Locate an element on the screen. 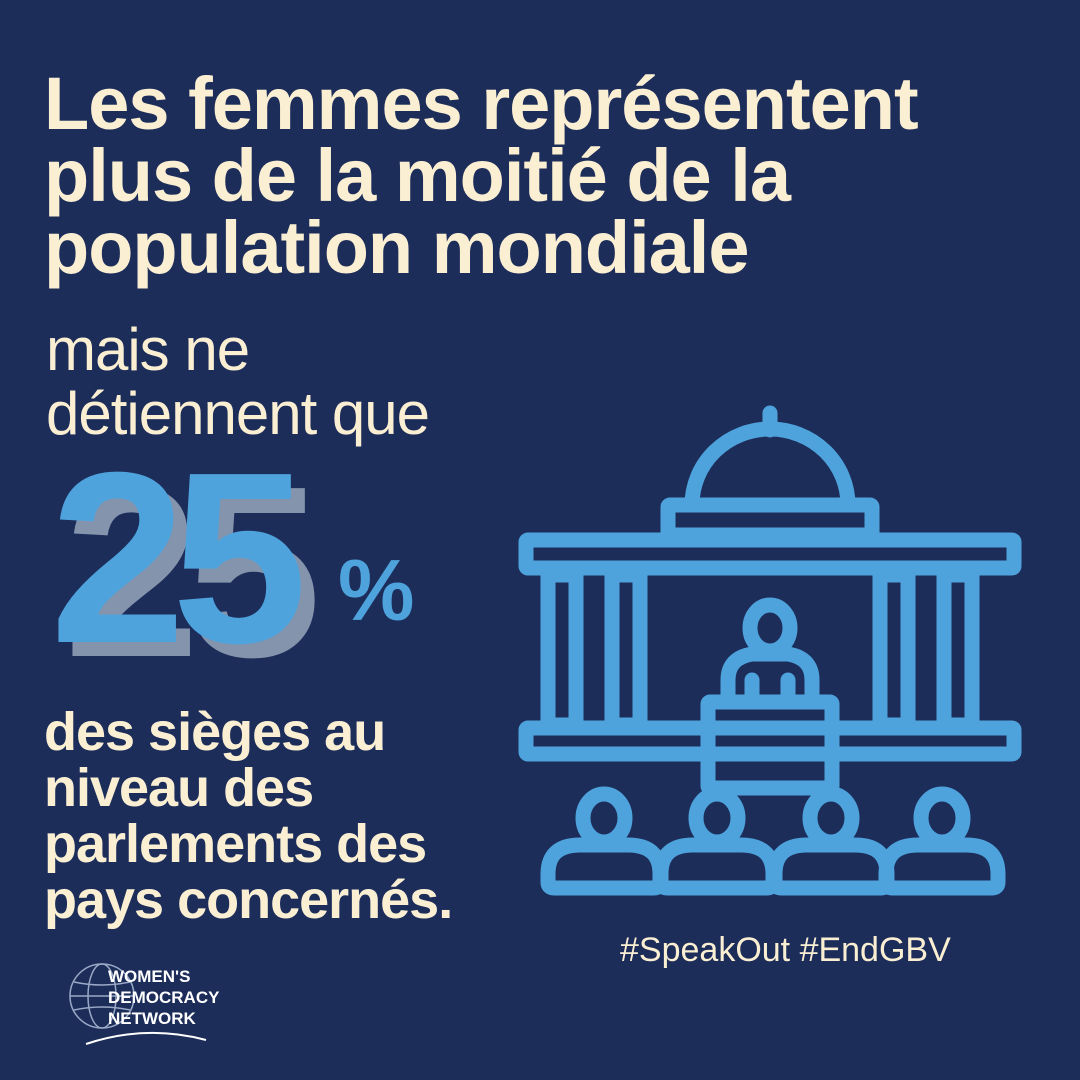 Image resolution: width=1080 pixels, height=1080 pixels. stat-unit: % is located at coordinates (376, 591).